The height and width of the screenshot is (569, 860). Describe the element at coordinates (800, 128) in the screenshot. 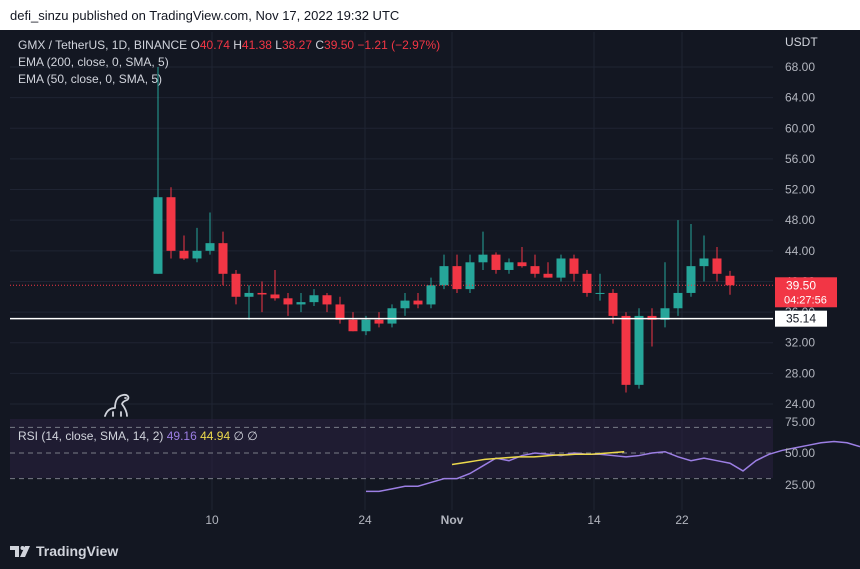

I see `price-tick-label: 60.00` at that location.